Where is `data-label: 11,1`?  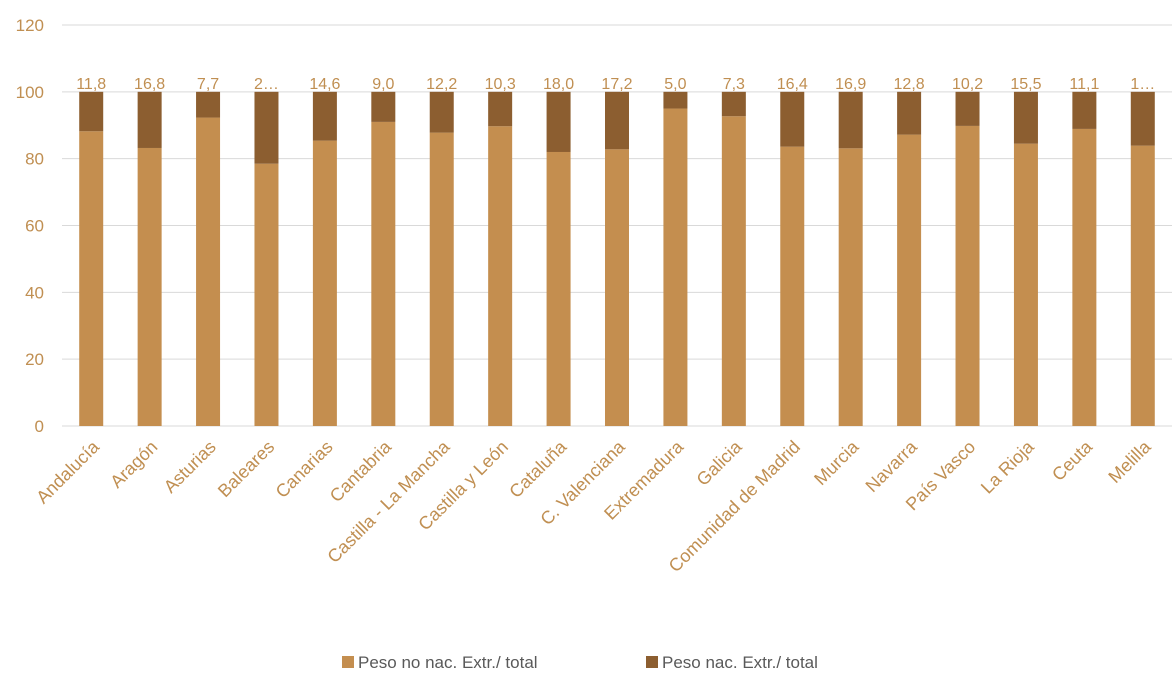
data-label: 11,1 is located at coordinates (1084, 84).